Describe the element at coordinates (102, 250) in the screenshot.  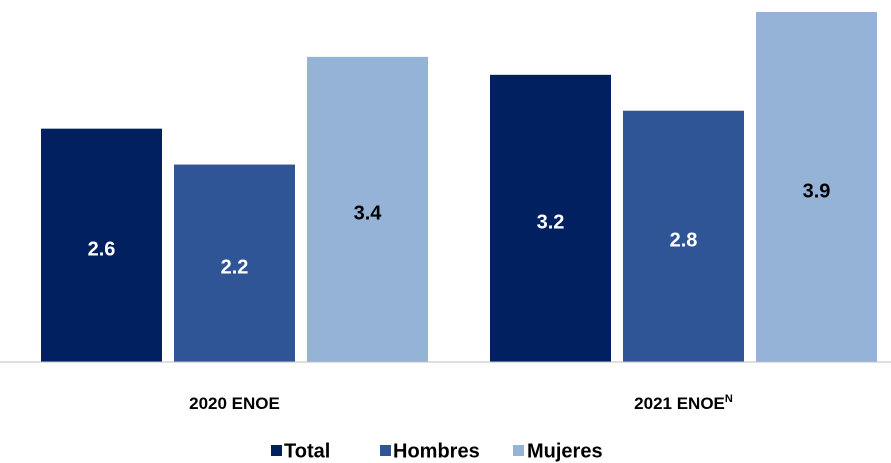
I see `value-label: 2.6` at that location.